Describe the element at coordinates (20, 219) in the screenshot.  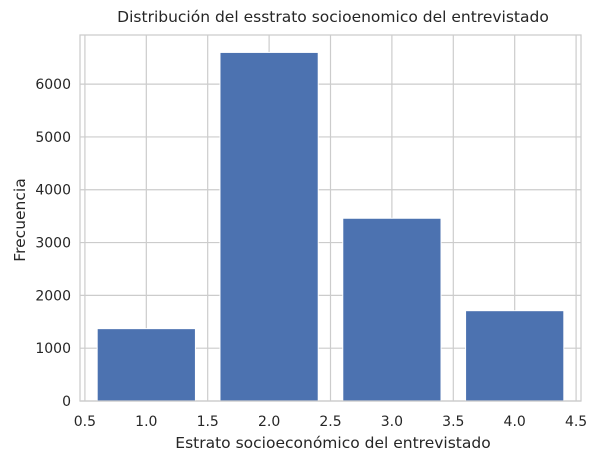
I see `y-axis-label: Frecuencia` at that location.